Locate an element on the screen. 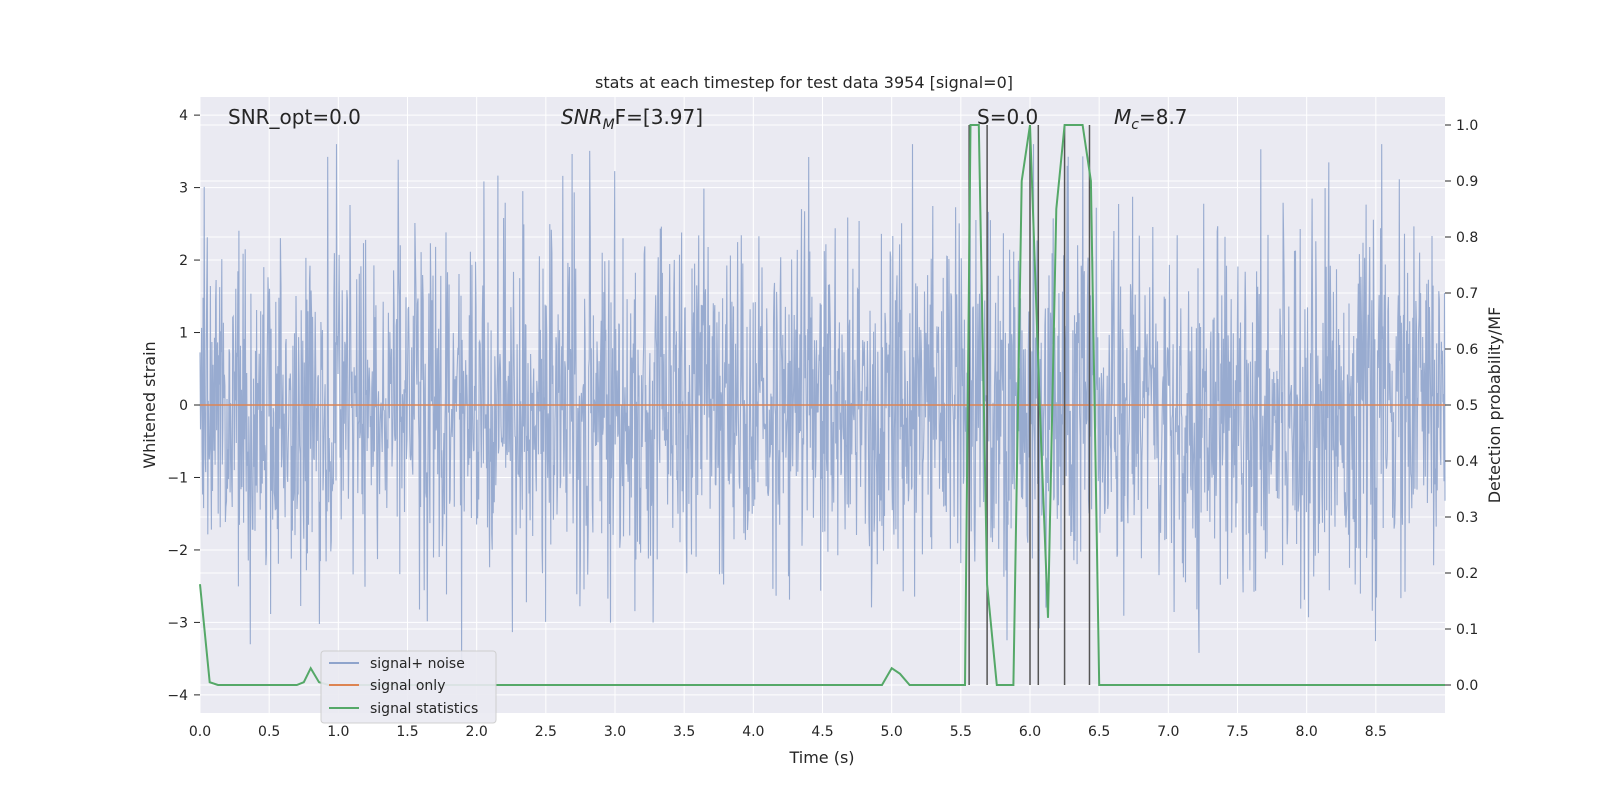 This screenshot has width=1600, height=800. snr-mf-suffix: F=[3.97] is located at coordinates (659, 117).